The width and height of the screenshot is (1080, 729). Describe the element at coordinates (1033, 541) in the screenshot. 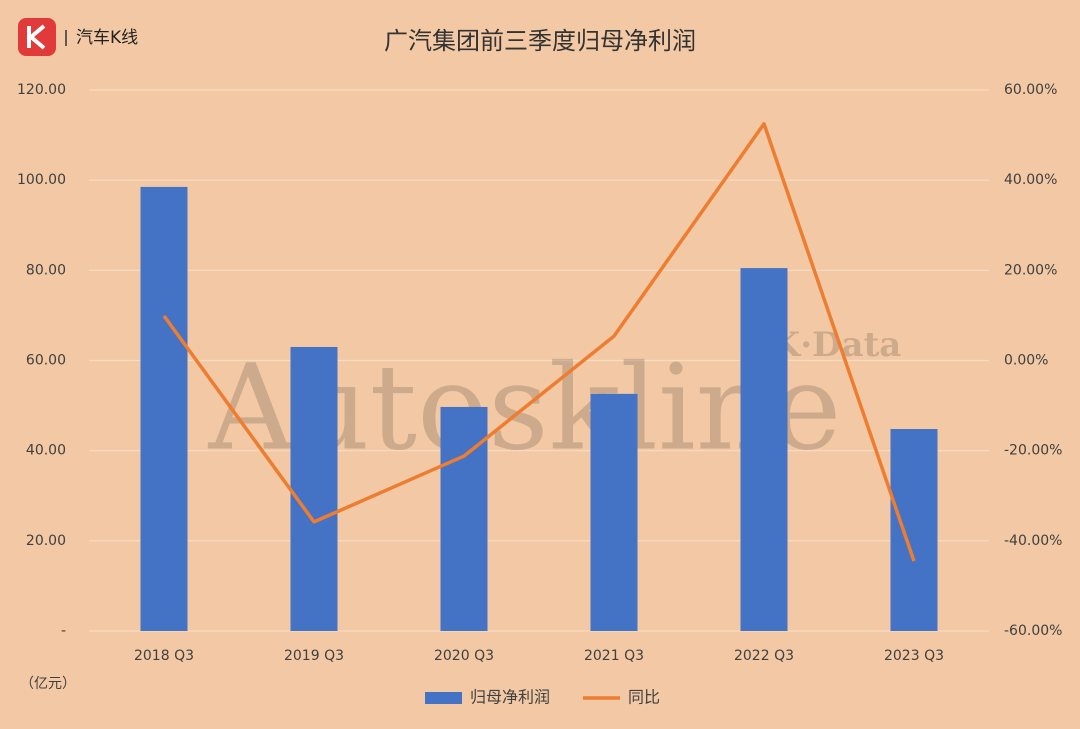

I see `y2-tick-label: -40.00%` at that location.